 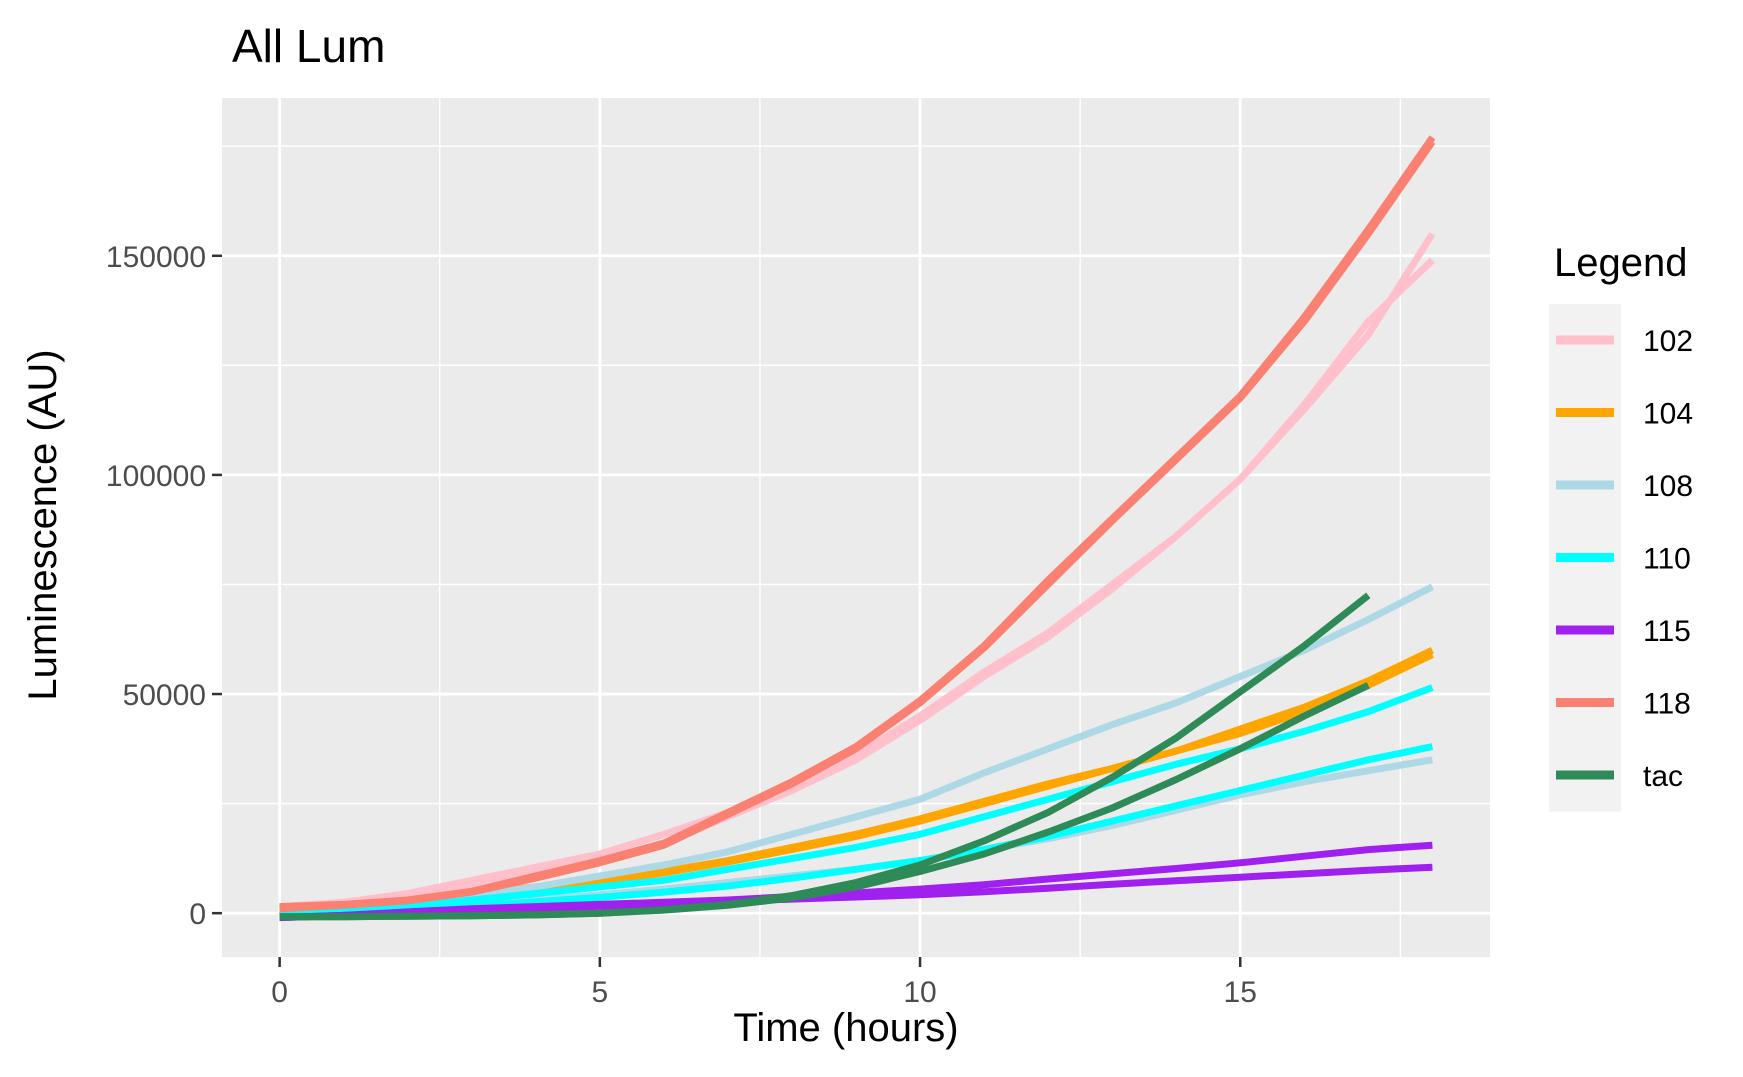 I want to click on legend-title: Legend, so click(x=1620, y=263).